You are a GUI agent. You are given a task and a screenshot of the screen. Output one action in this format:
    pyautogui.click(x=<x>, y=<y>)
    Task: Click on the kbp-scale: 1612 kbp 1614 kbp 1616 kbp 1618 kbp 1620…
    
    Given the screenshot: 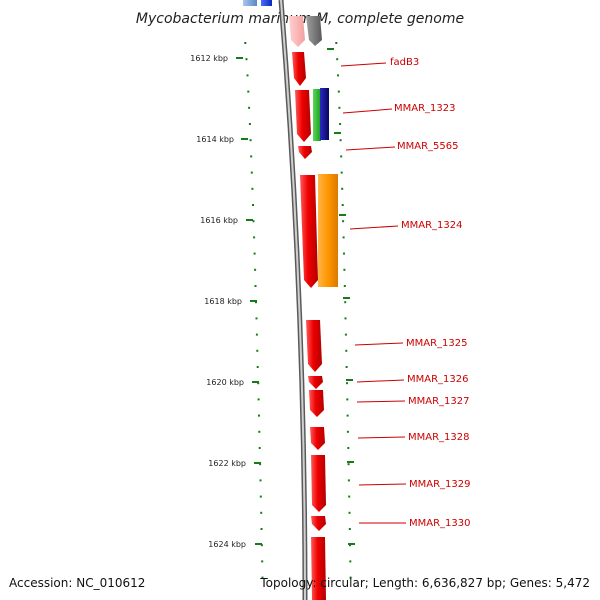 What is the action you would take?
    pyautogui.click(x=226, y=301)
    